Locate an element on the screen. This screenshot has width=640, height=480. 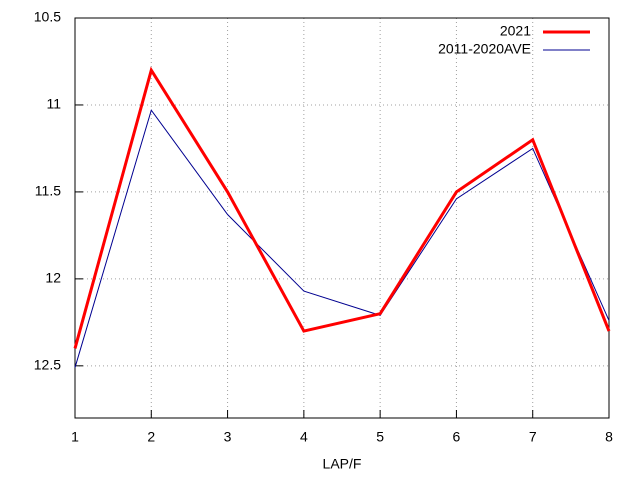
x-tick-label: 1 is located at coordinates (75, 437).